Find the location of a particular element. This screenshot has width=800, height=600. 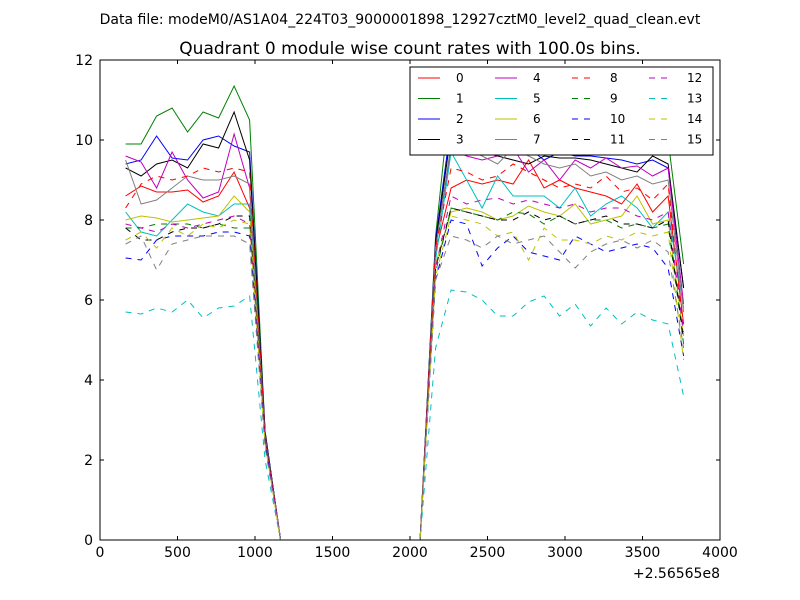

legend-label-13: 13 is located at coordinates (694, 99).